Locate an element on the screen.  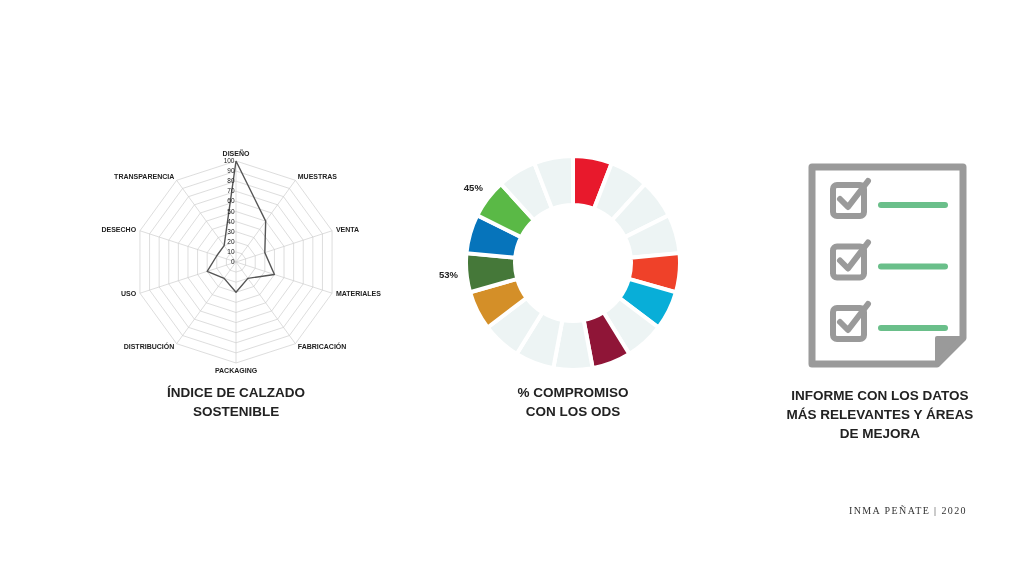
text: INFORME CON LOS DATOS MÁS RELEVANTES Y ÁREAS DE MEJORA is located at coordinates (880, 415).